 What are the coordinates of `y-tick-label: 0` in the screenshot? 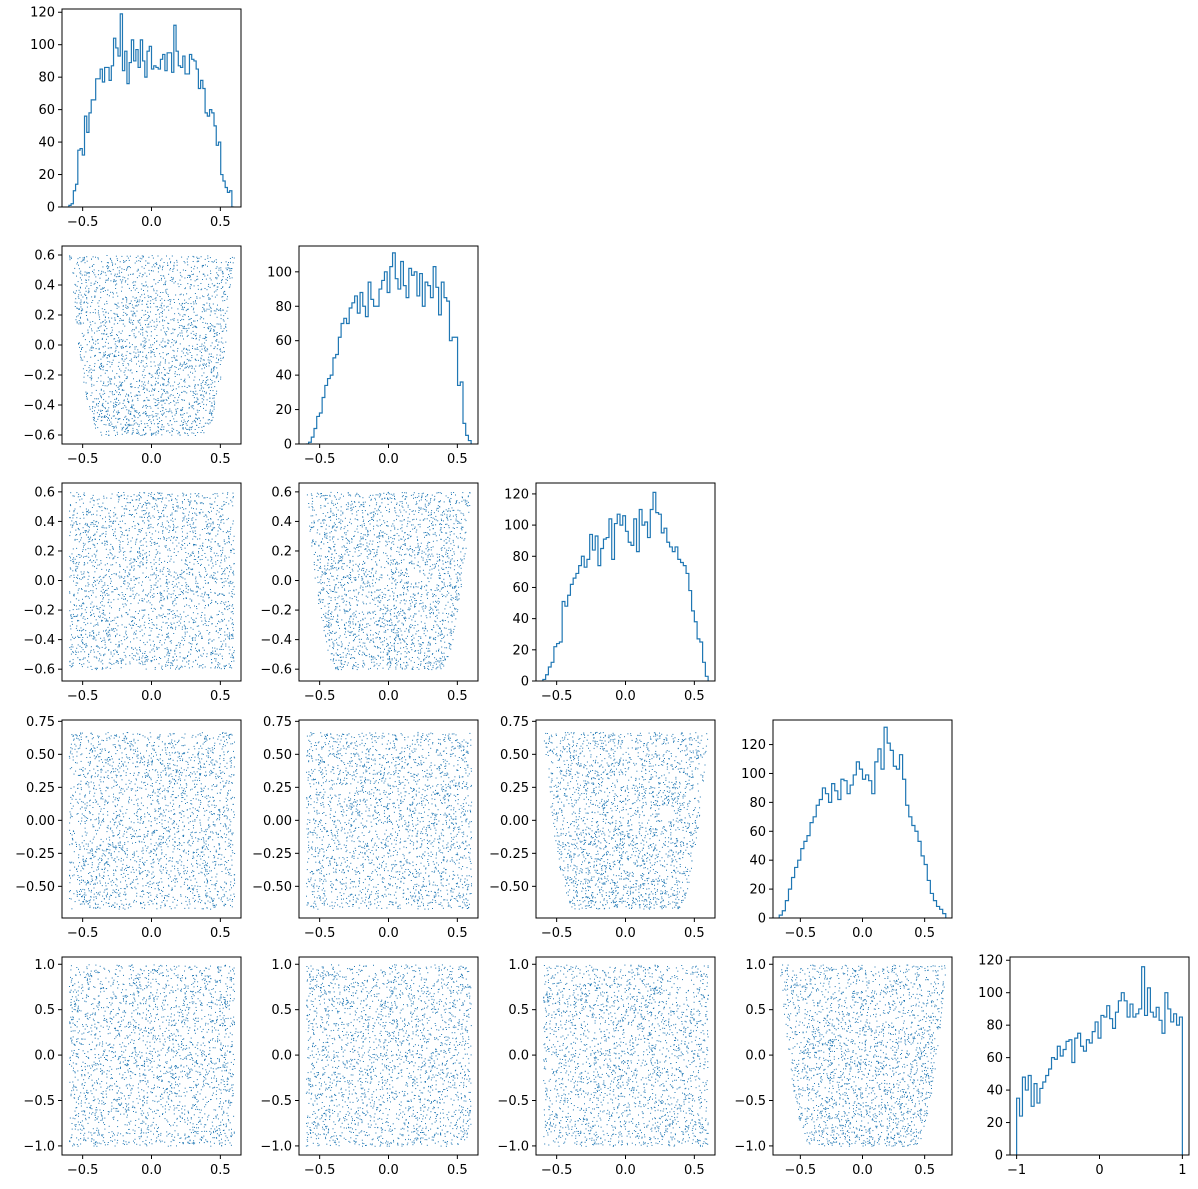 It's located at (525, 682).